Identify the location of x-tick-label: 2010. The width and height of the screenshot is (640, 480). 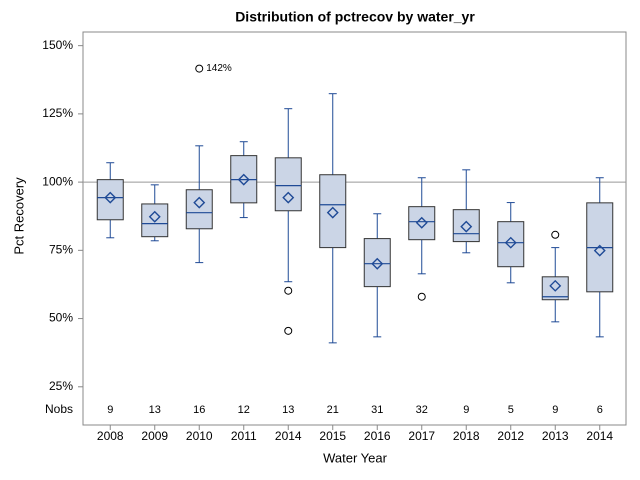
(199, 436).